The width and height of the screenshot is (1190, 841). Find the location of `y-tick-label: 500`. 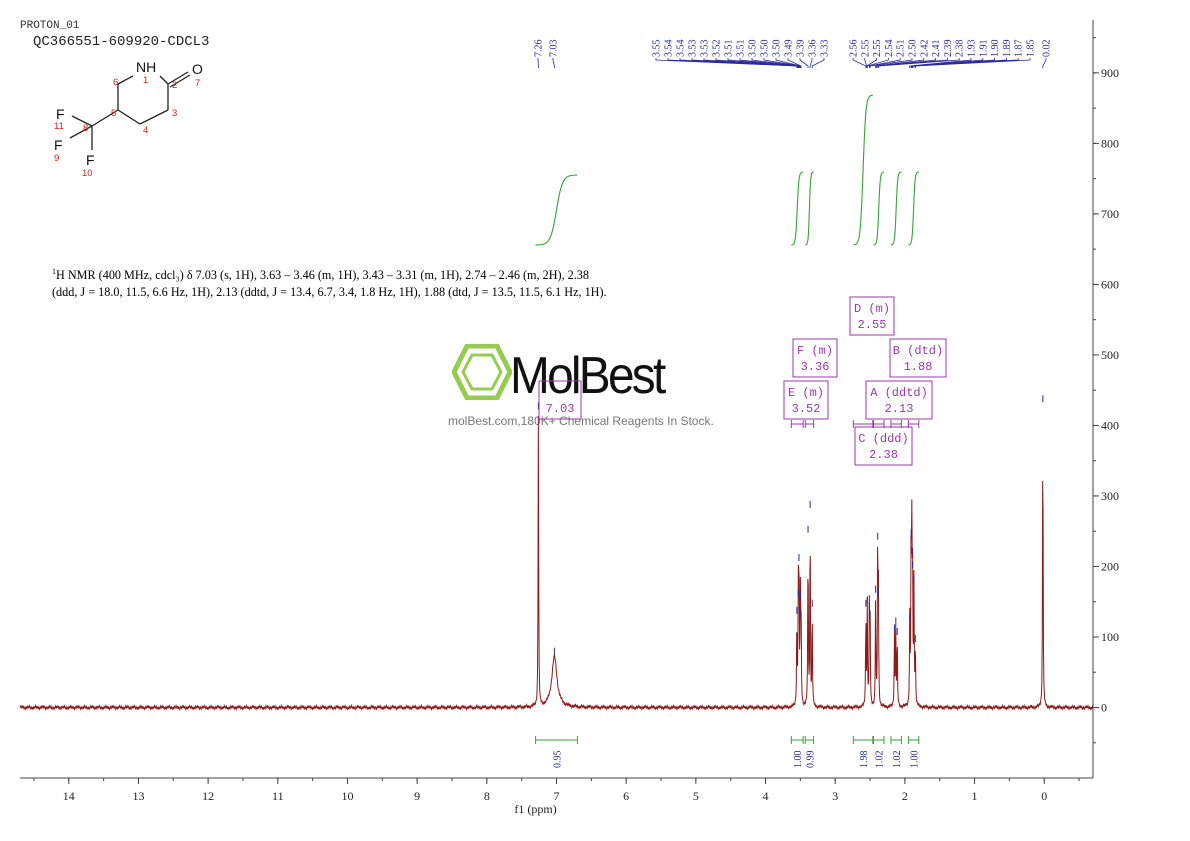

y-tick-label: 500 is located at coordinates (1110, 355).